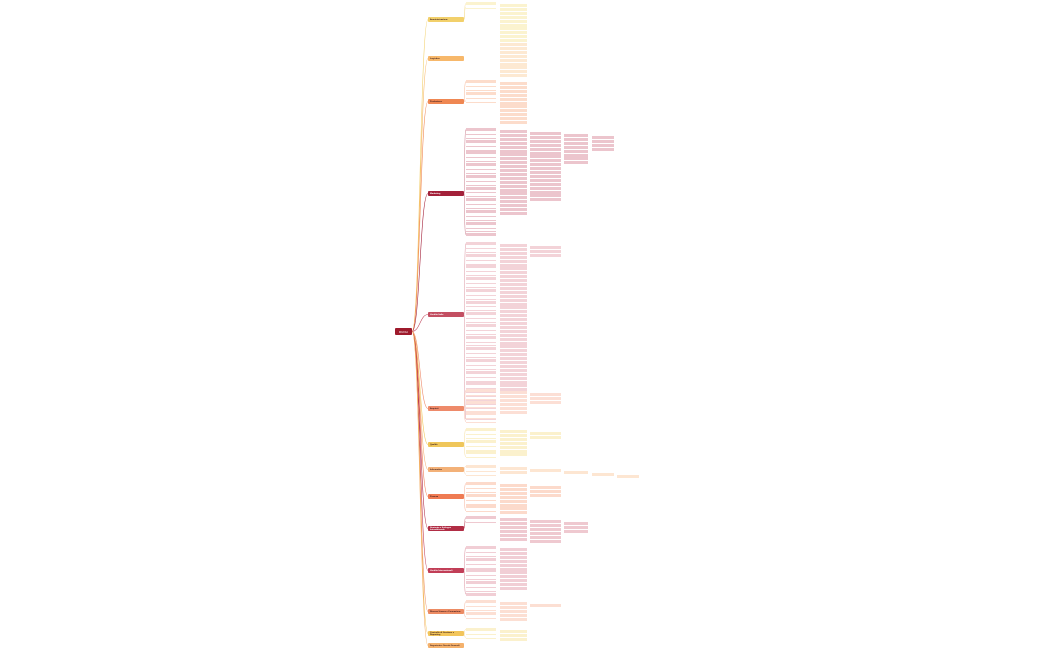 Image resolution: width=1050 pixels, height=650 pixels. Describe the element at coordinates (446, 193) in the screenshot. I see `branch-node: Marketing` at that location.